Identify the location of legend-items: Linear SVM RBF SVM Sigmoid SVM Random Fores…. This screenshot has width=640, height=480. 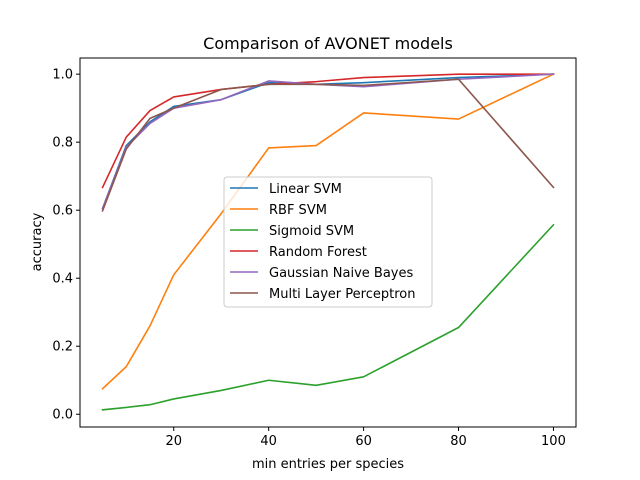
(322, 242).